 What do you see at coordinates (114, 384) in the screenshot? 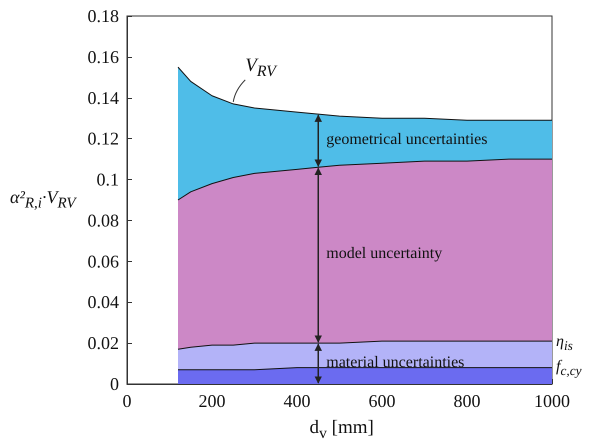
I see `y-tick-label: 0` at bounding box center [114, 384].